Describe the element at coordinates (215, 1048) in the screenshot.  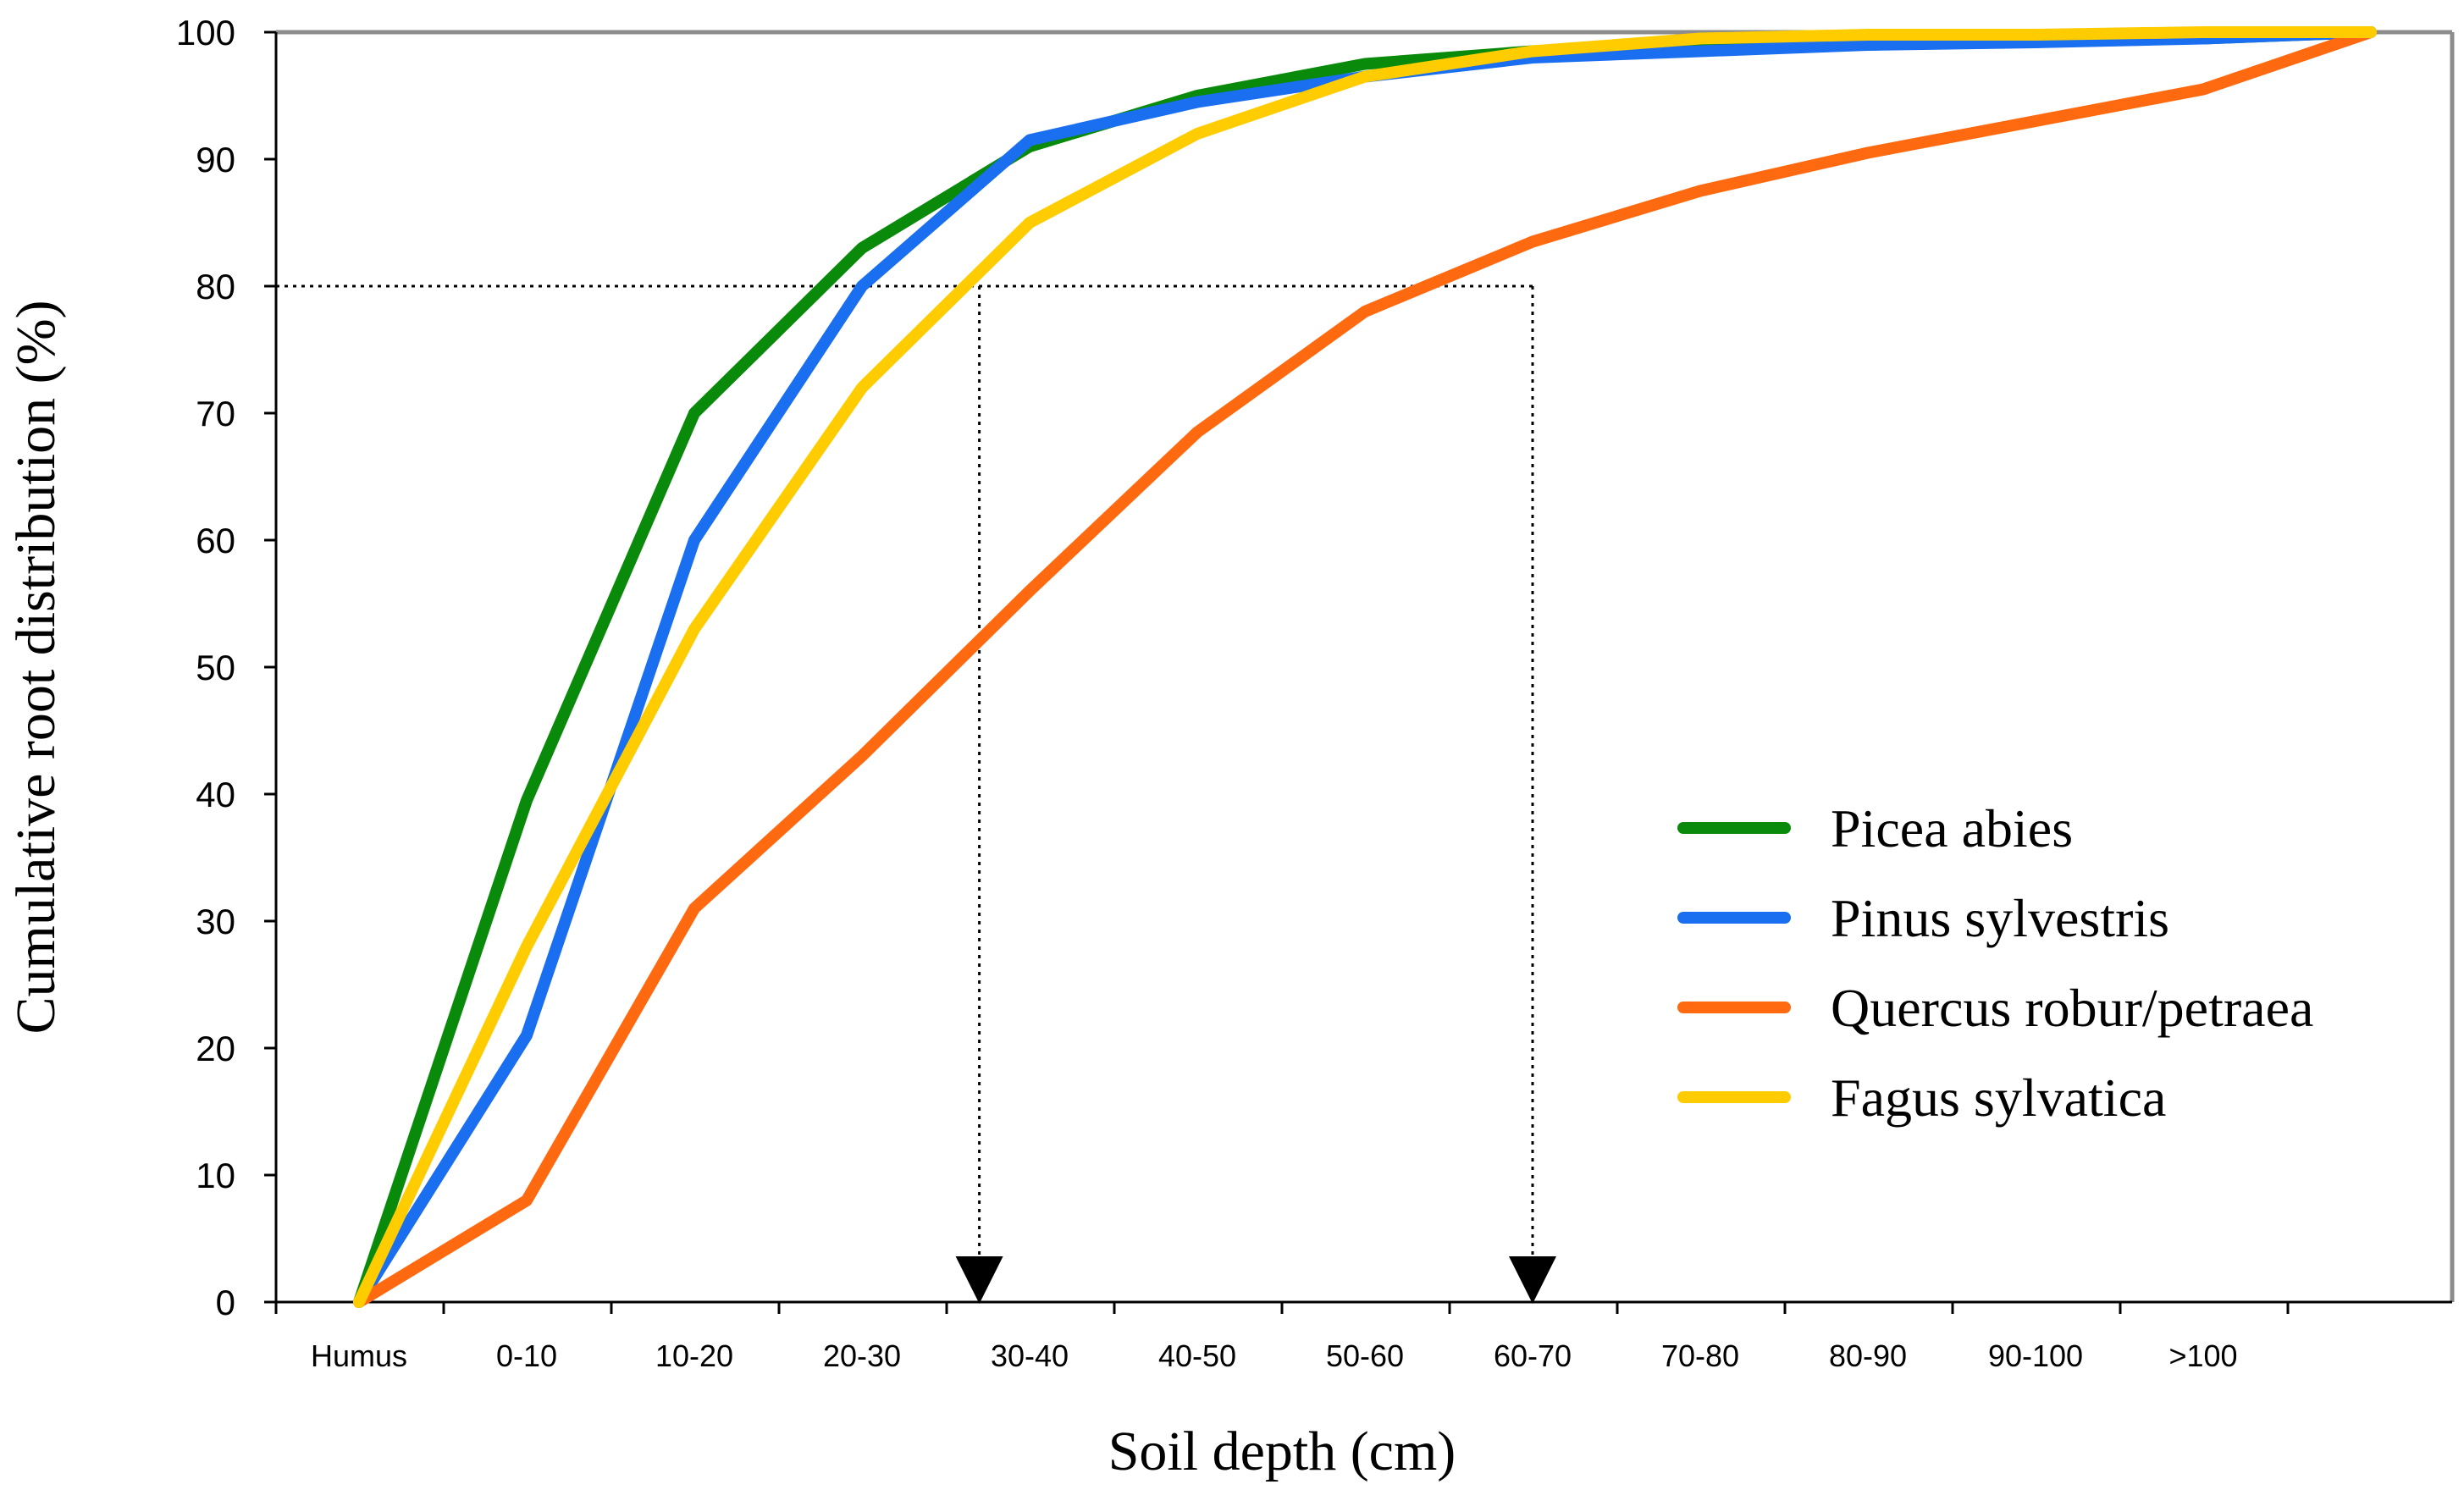
I see `y-tick-label: 20` at that location.